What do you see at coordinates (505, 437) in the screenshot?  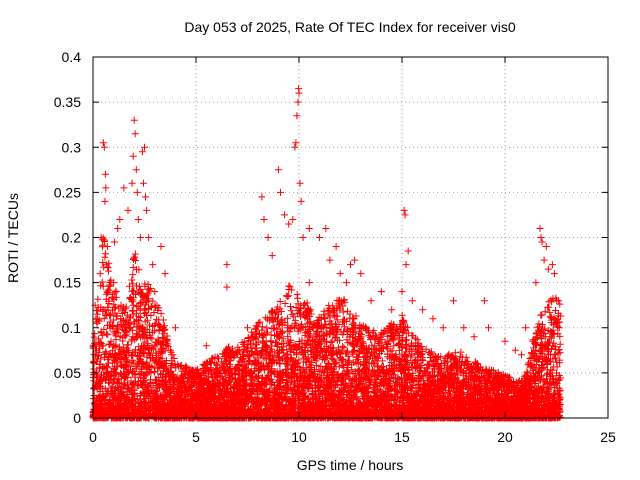 I see `x-tick-label: 20` at bounding box center [505, 437].